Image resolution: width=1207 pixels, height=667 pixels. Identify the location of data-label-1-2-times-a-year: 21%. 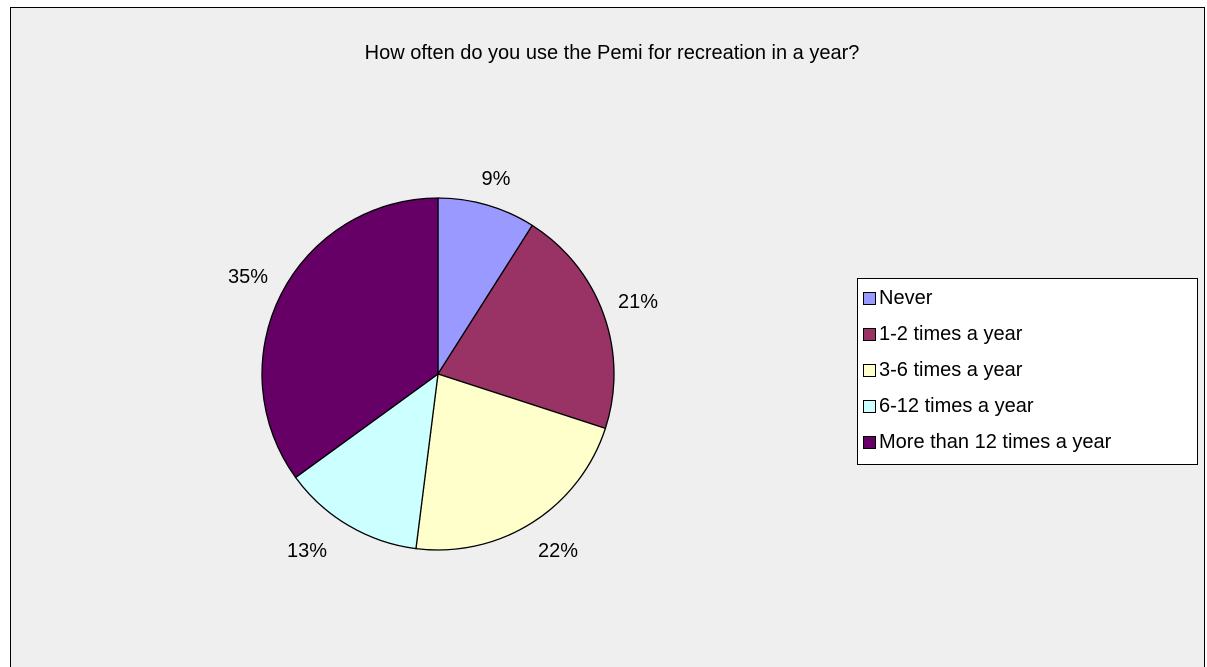
(638, 302).